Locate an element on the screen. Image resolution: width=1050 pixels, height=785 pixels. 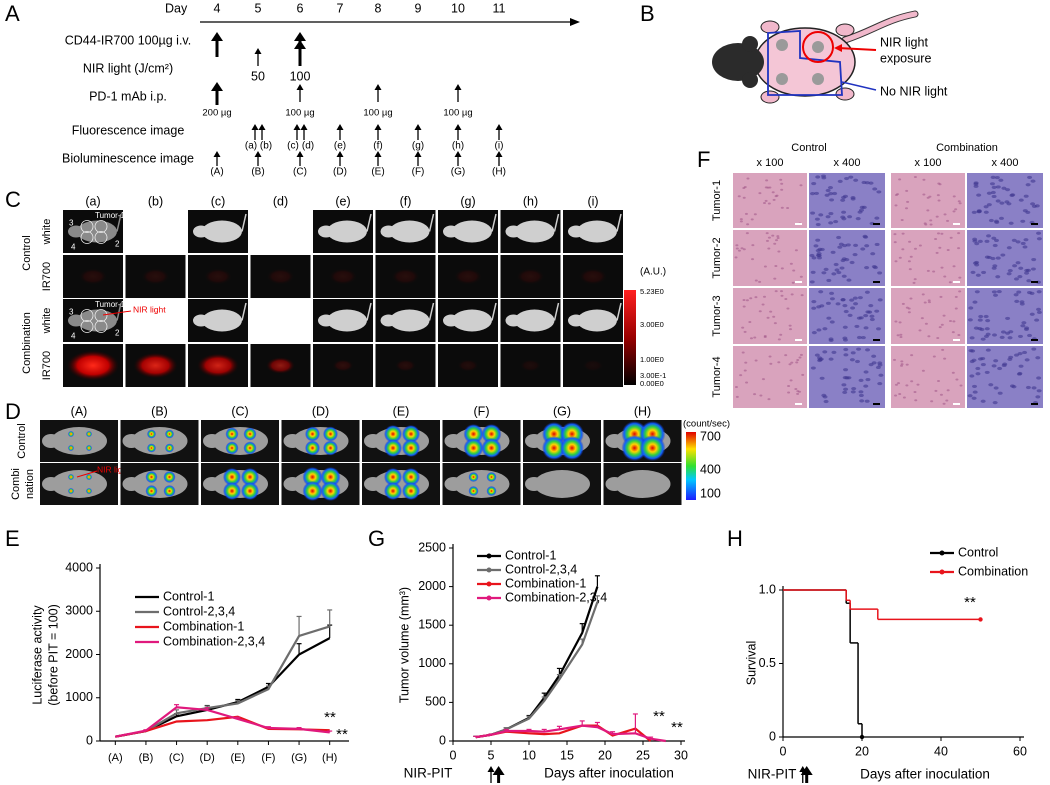
shield-pointer is located at coordinates (859, 86).